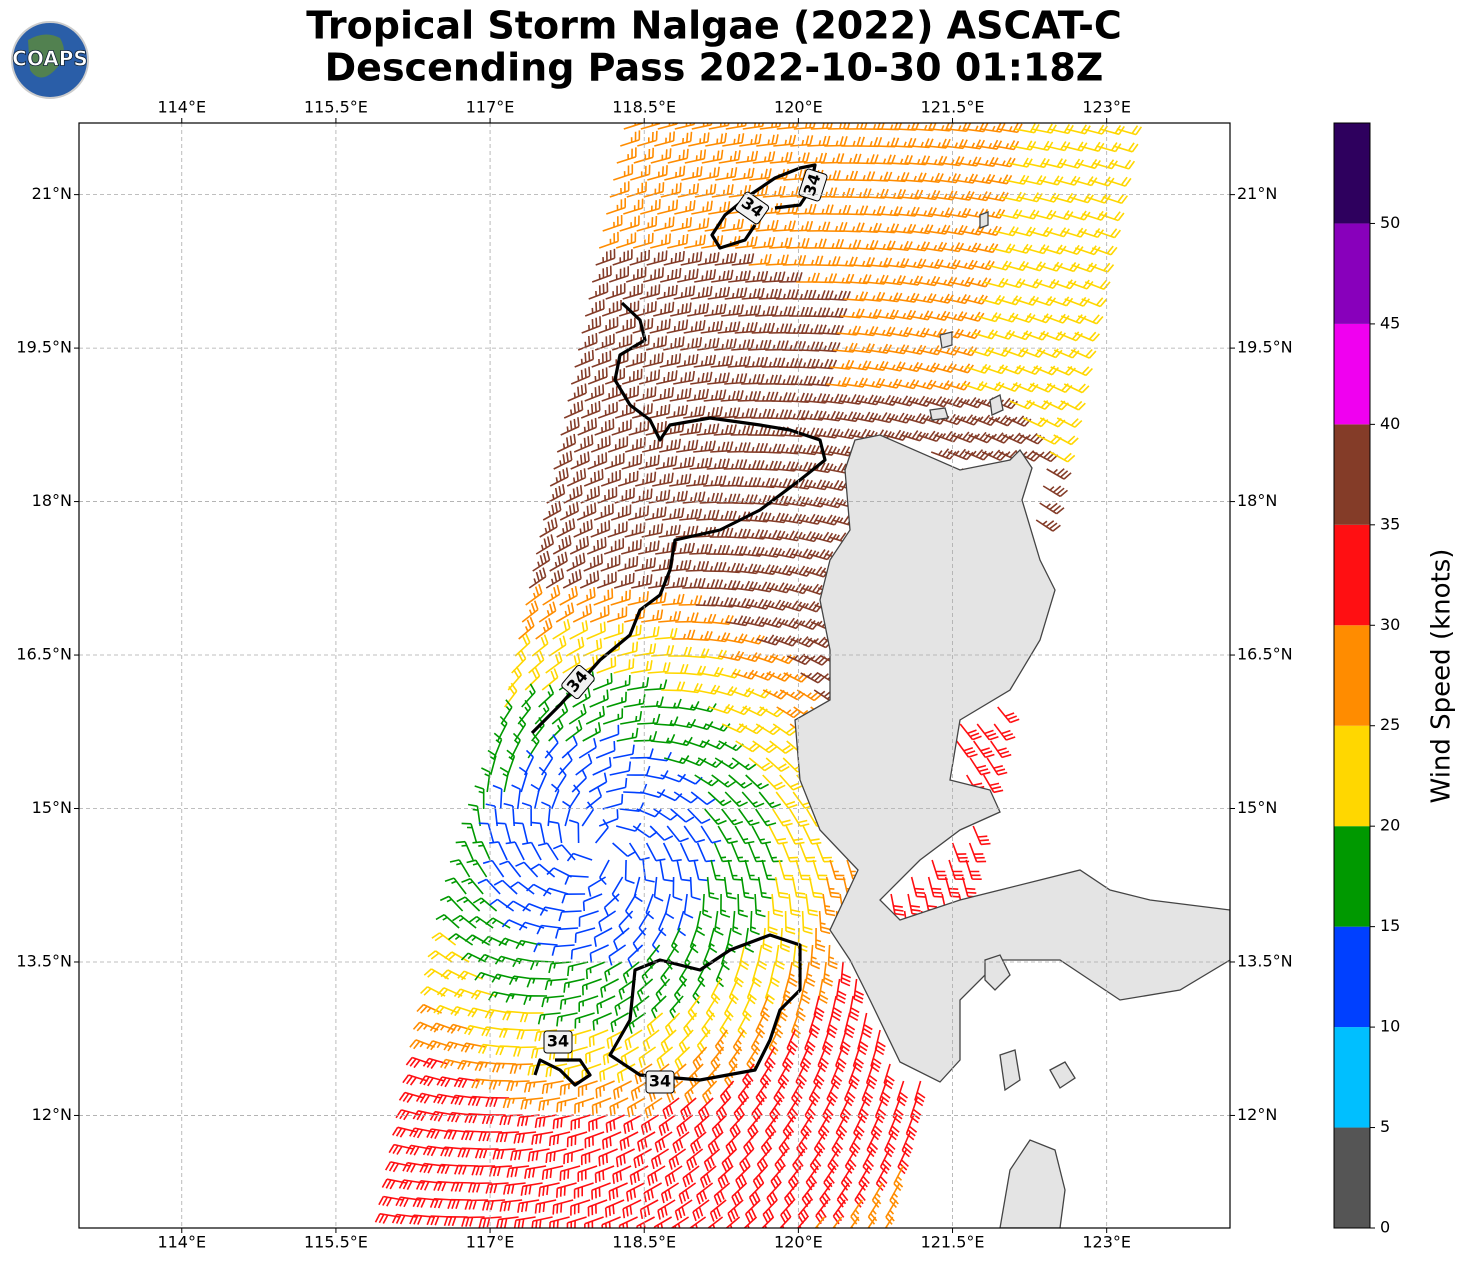 This screenshot has width=1470, height=1264. I want to click on contour-label-text: 34, so click(660, 1081).